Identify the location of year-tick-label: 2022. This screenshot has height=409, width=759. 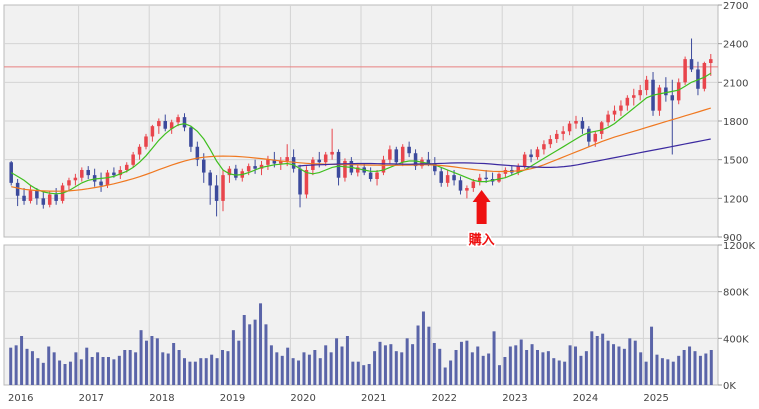
(444, 398).